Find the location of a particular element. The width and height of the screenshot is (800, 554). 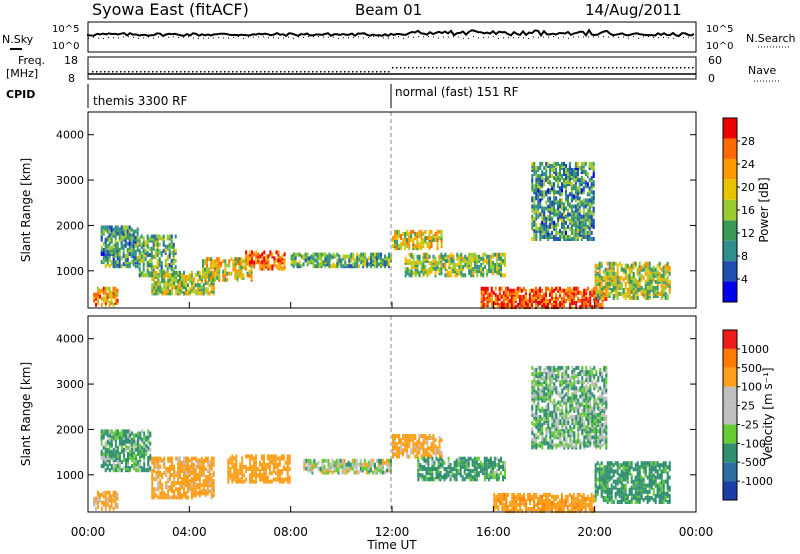

date-title: 14/Aug/2011 is located at coordinates (633, 10).